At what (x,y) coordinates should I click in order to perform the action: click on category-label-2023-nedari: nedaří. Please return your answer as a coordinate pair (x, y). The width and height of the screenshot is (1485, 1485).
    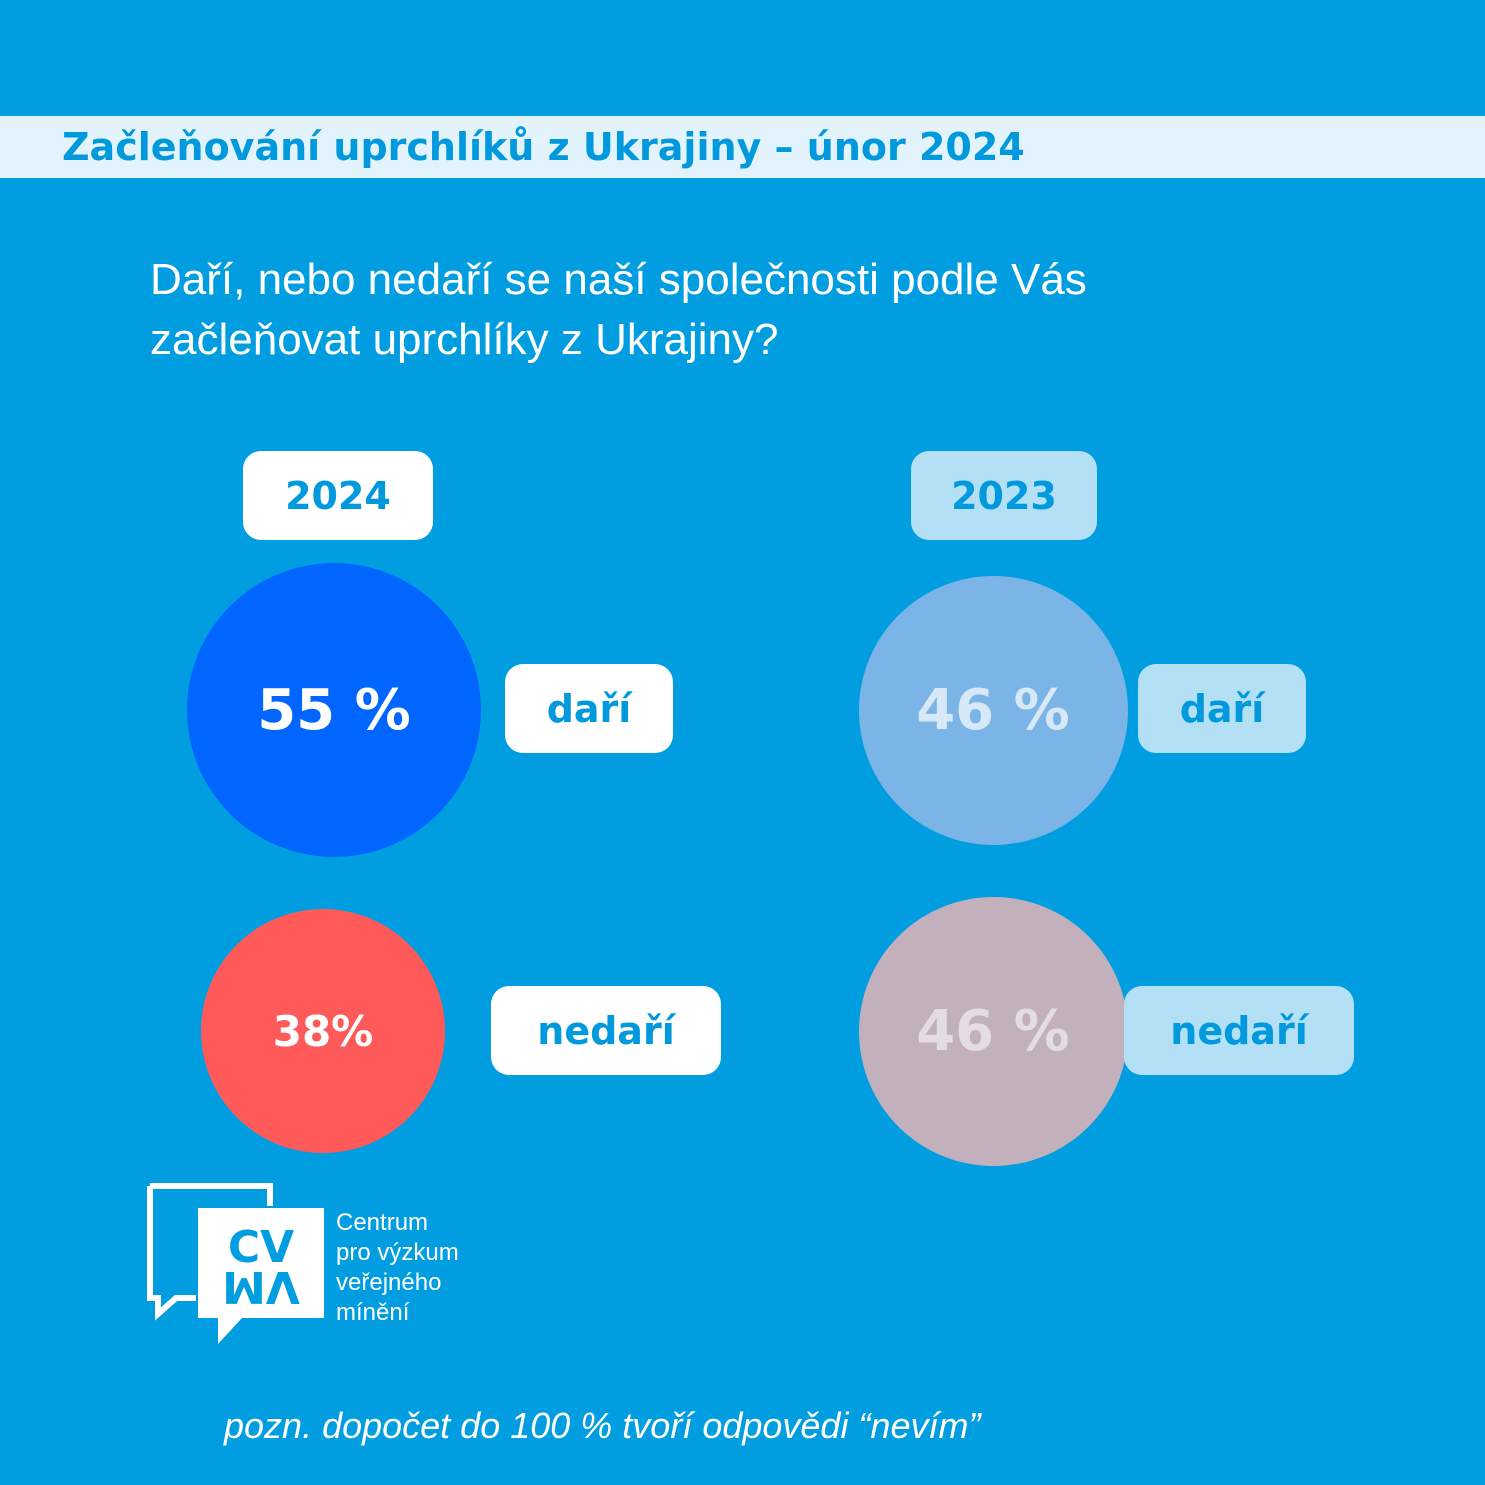
    Looking at the image, I should click on (1239, 1030).